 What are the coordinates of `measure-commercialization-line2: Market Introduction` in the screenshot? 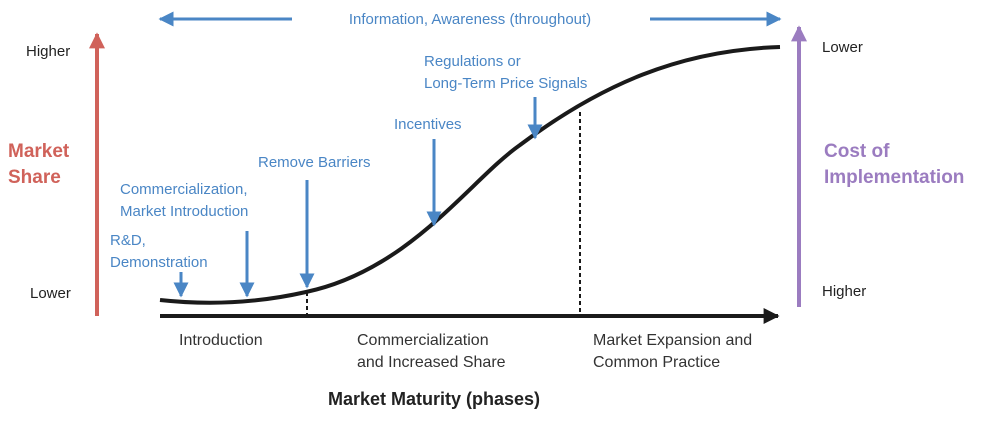 It's located at (184, 211).